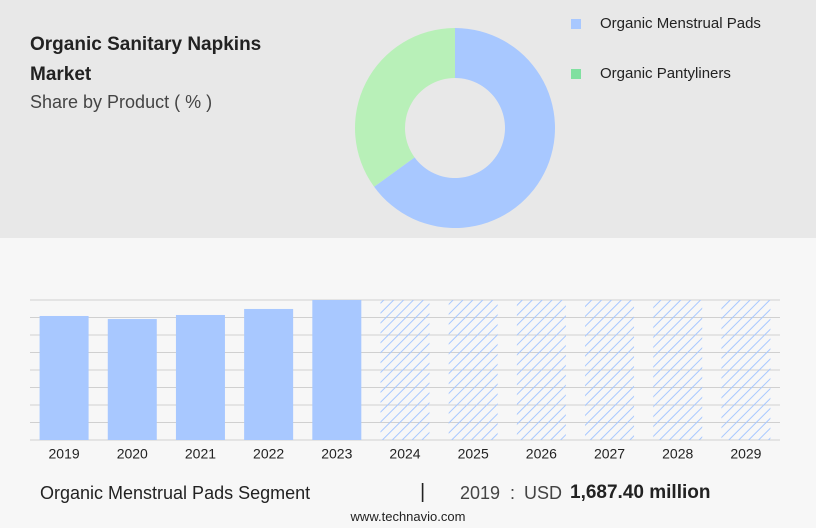 This screenshot has width=816, height=528. I want to click on legend-label: Organic Menstrual Pads, so click(680, 23).